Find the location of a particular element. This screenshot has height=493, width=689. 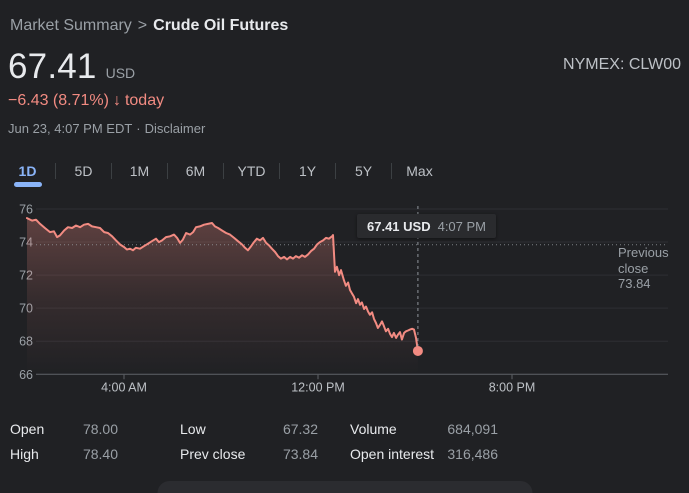

time-range-tabs: 1D 5D 1M 6M YTD 1Y 5Y Max is located at coordinates (223, 170).